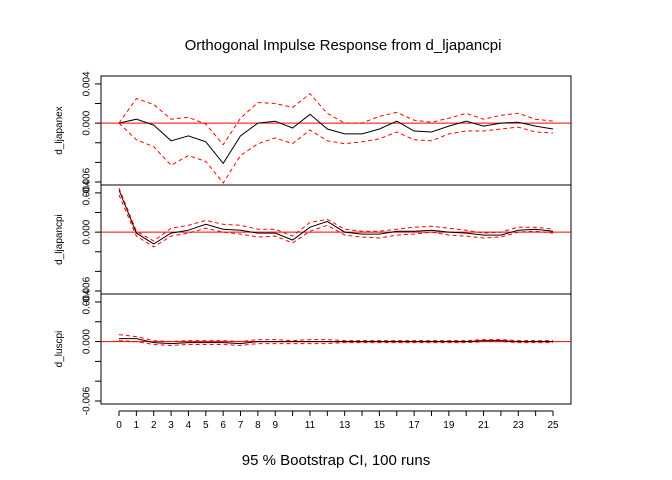  I want to click on x-axis: 0 1 2 3 4 5 6 7 8 9 11 13 15 17 19 21 23 25, so click(337, 420).